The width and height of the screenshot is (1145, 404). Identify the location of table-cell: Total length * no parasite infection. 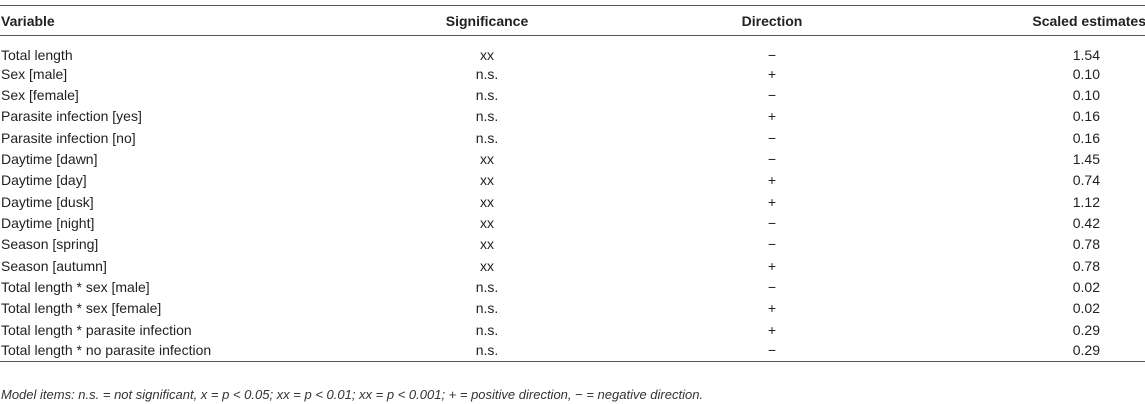
(106, 349).